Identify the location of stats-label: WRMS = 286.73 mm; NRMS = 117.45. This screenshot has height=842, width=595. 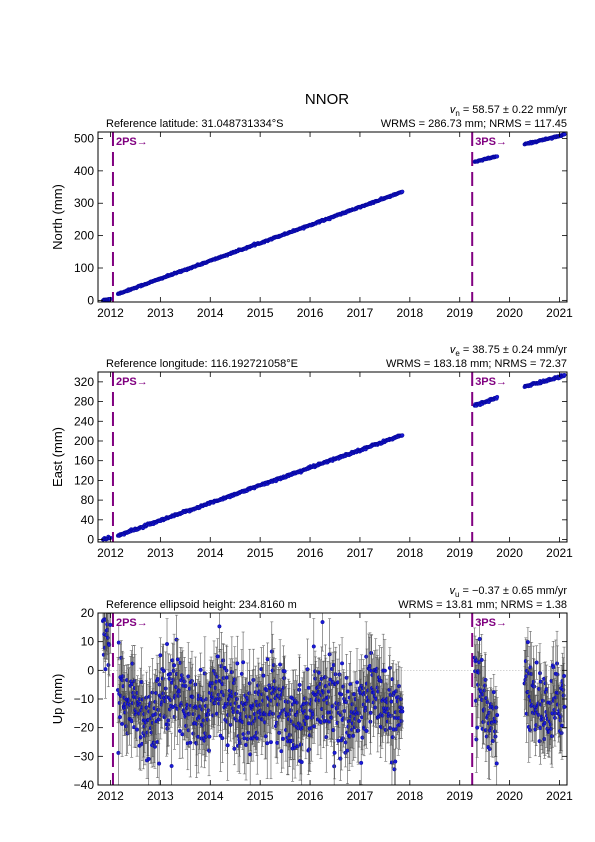
(474, 124).